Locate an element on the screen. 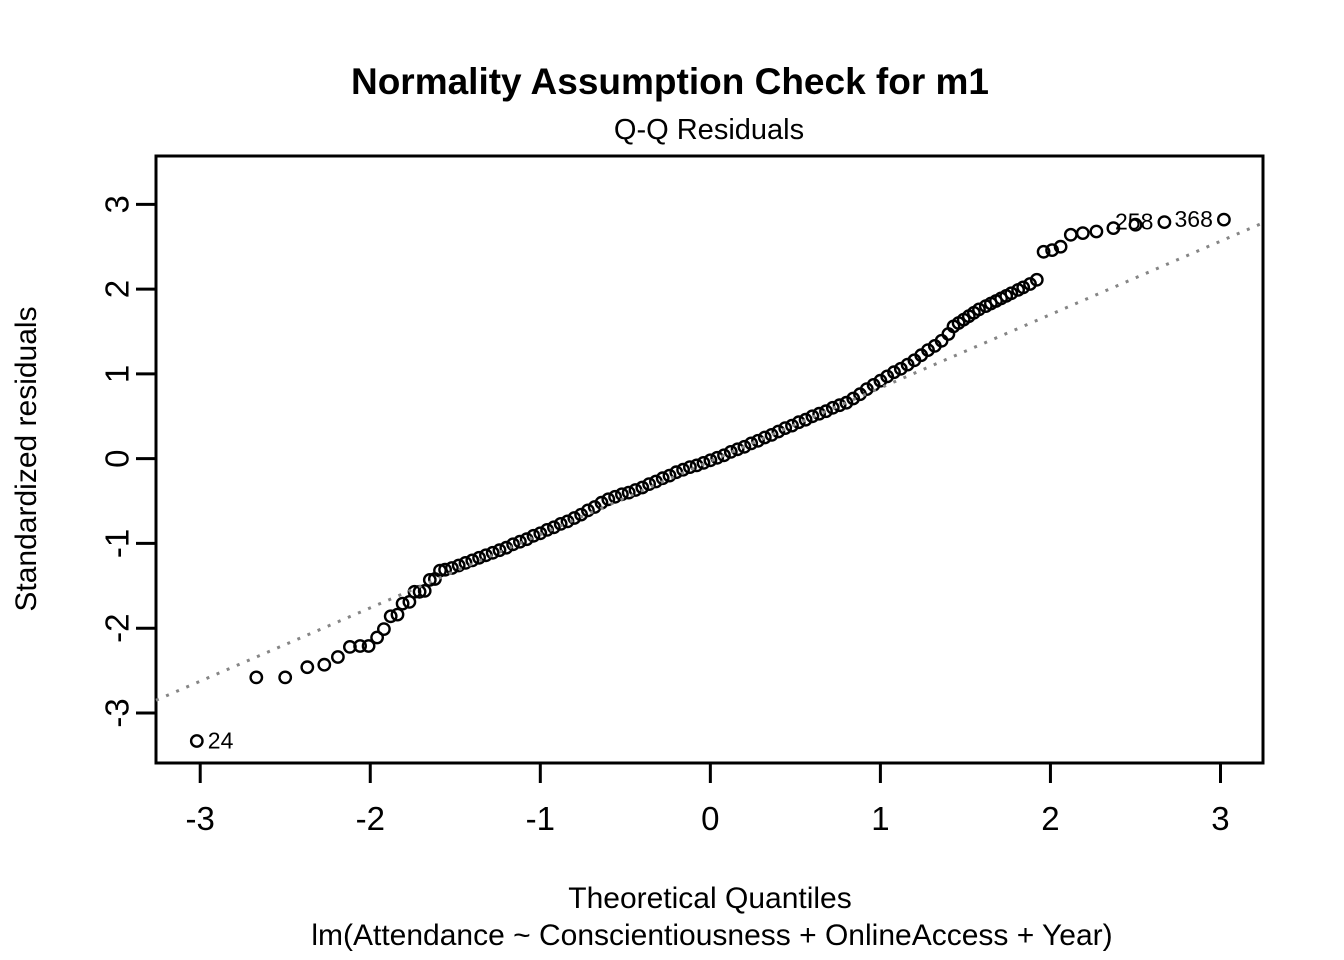 The image size is (1344, 960). y-axis-tick-label: 1 is located at coordinates (117, 374).